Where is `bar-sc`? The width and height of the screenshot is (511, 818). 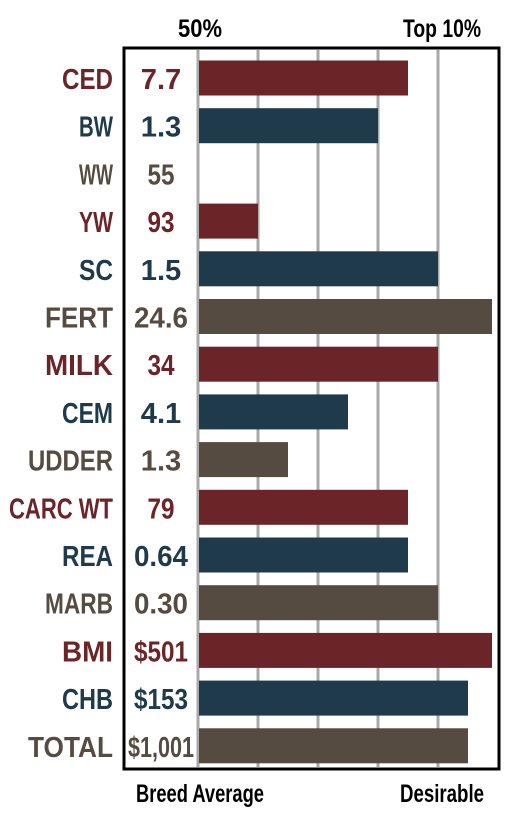
bar-sc is located at coordinates (318, 269).